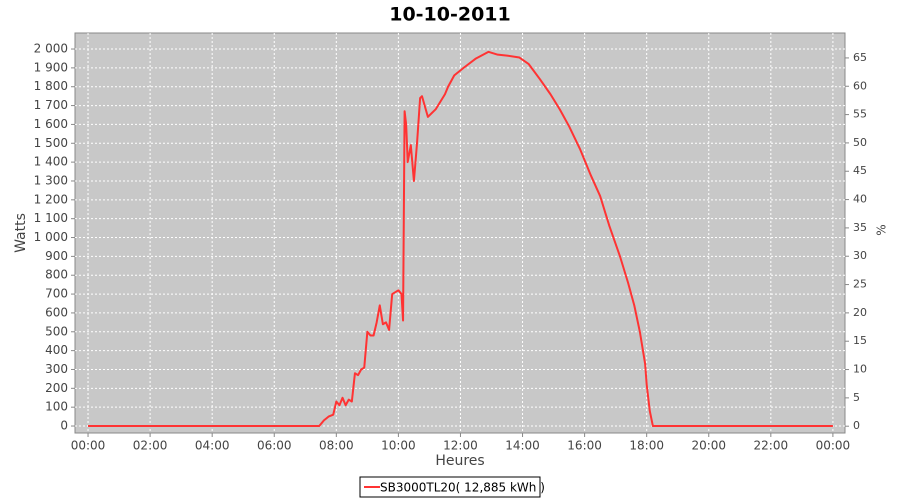 The width and height of the screenshot is (900, 500). Describe the element at coordinates (51, 49) in the screenshot. I see `y-tick-label: 2 000` at that location.